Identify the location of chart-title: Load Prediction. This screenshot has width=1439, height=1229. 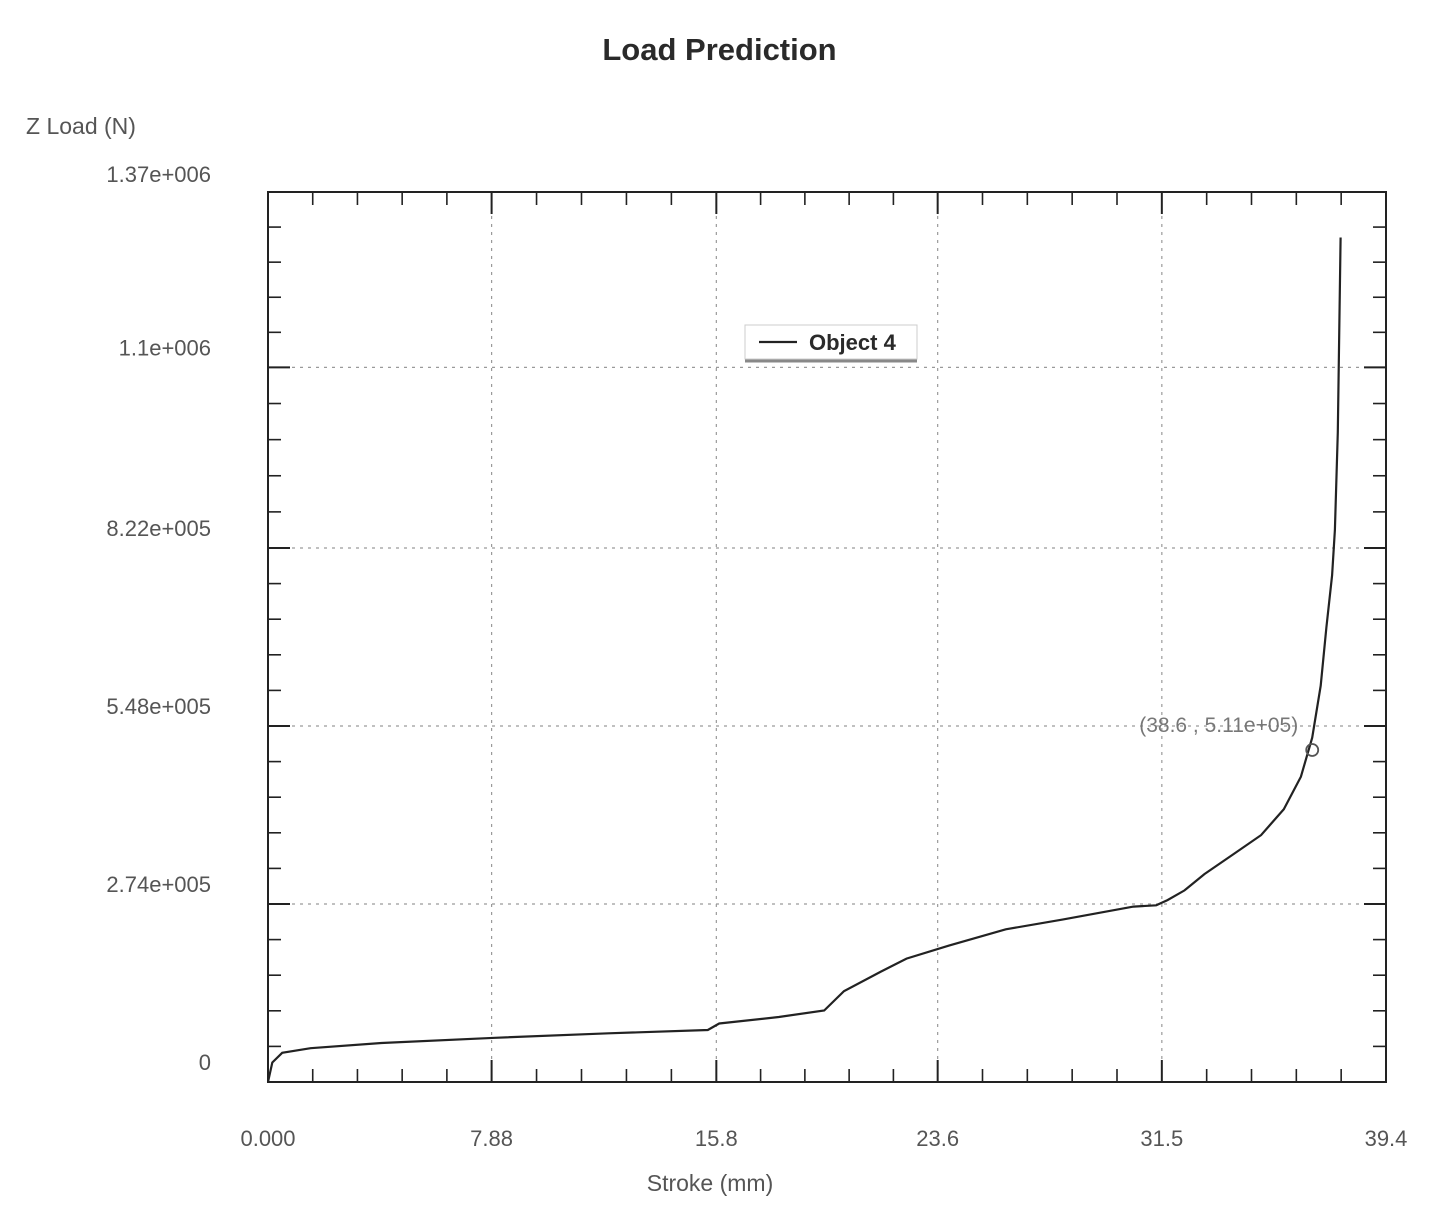
(719, 49).